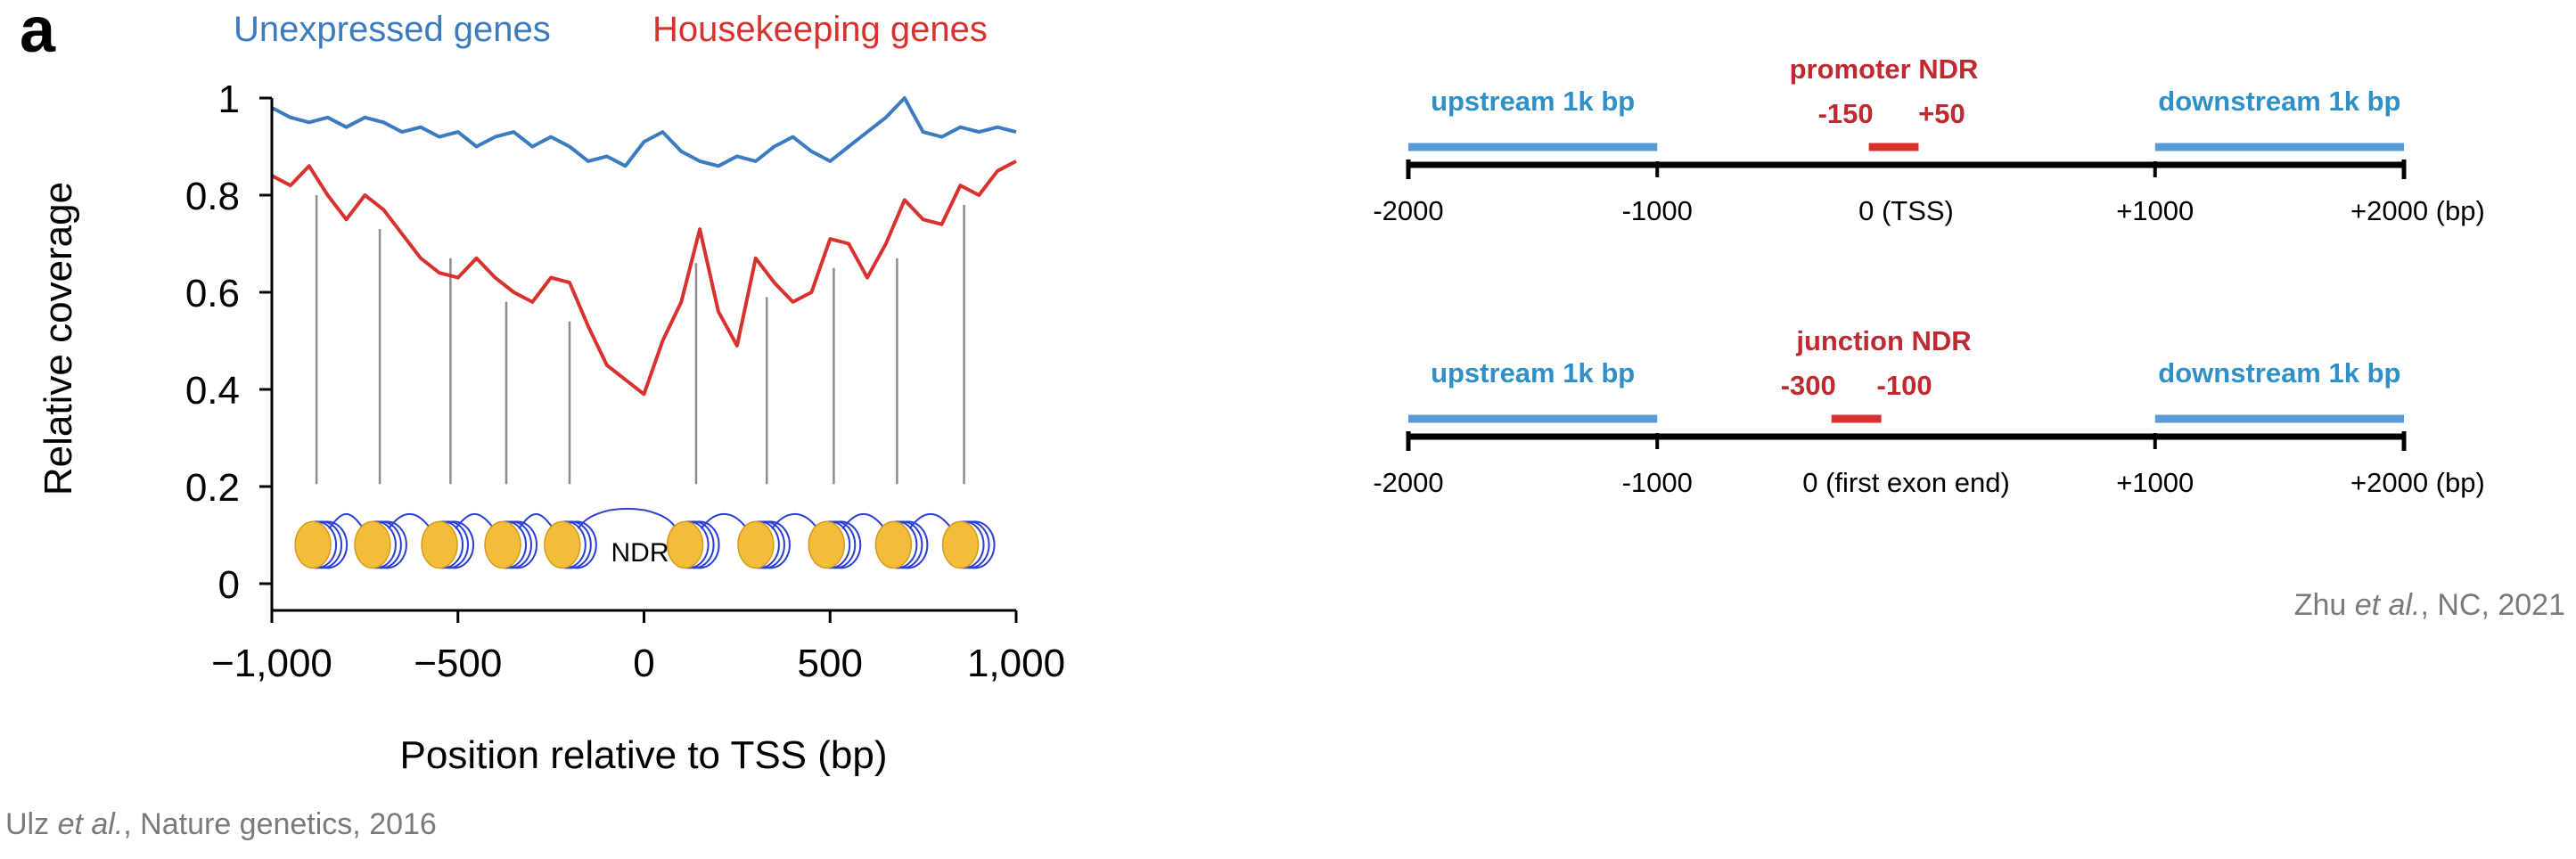 The height and width of the screenshot is (859, 2576). Describe the element at coordinates (27, 824) in the screenshot. I see `left-citation-author: Ulz` at that location.